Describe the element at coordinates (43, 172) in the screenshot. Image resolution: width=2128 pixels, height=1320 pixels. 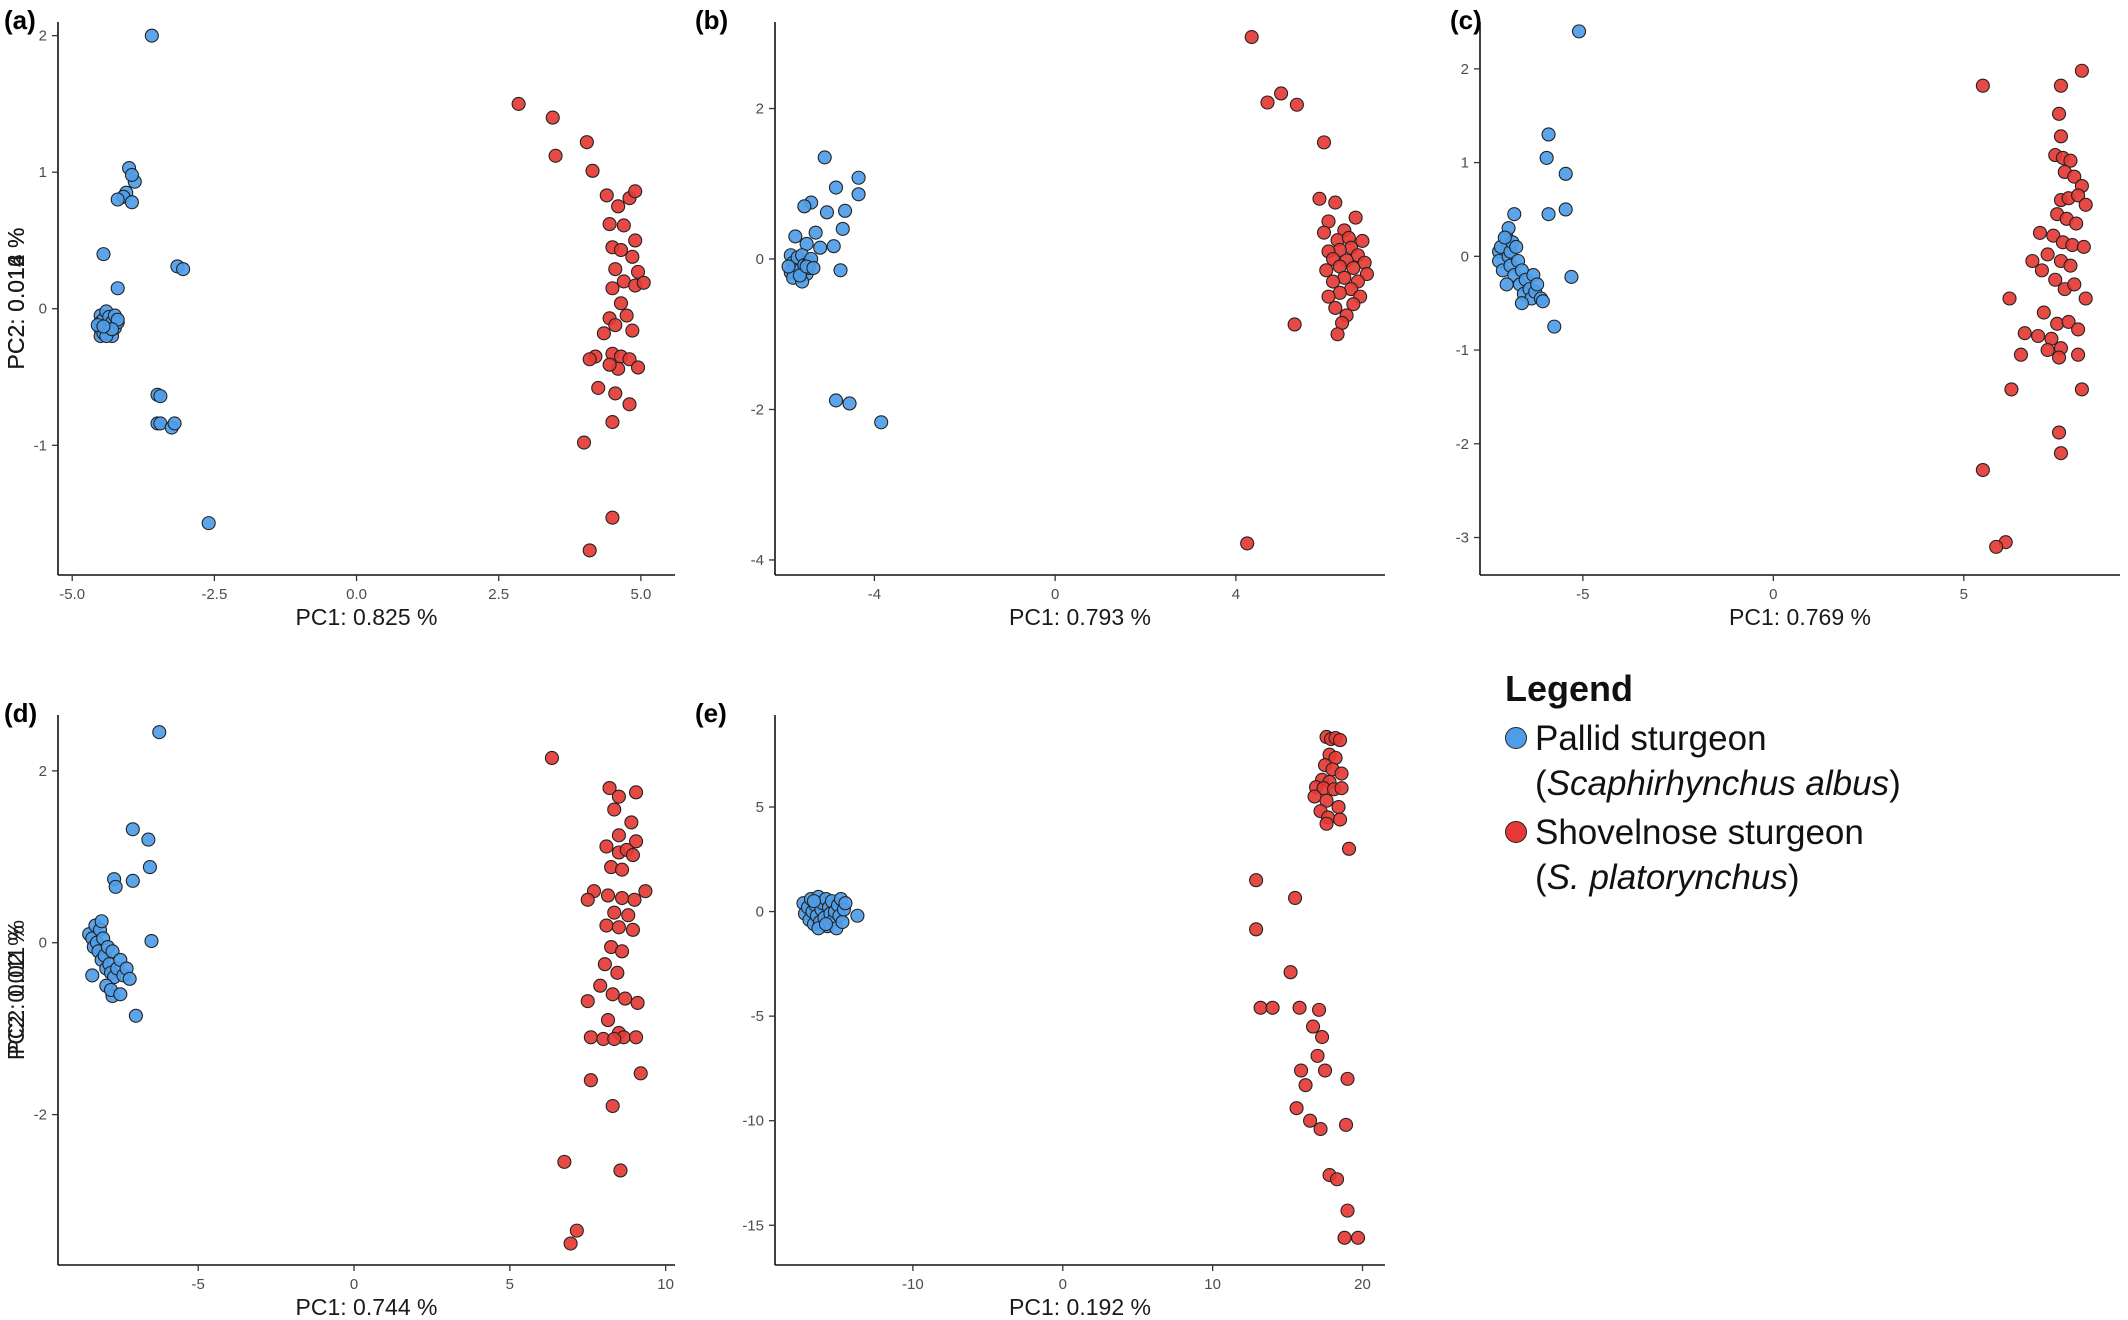
I see `panel-a-y-tick-label-2: 1` at that location.